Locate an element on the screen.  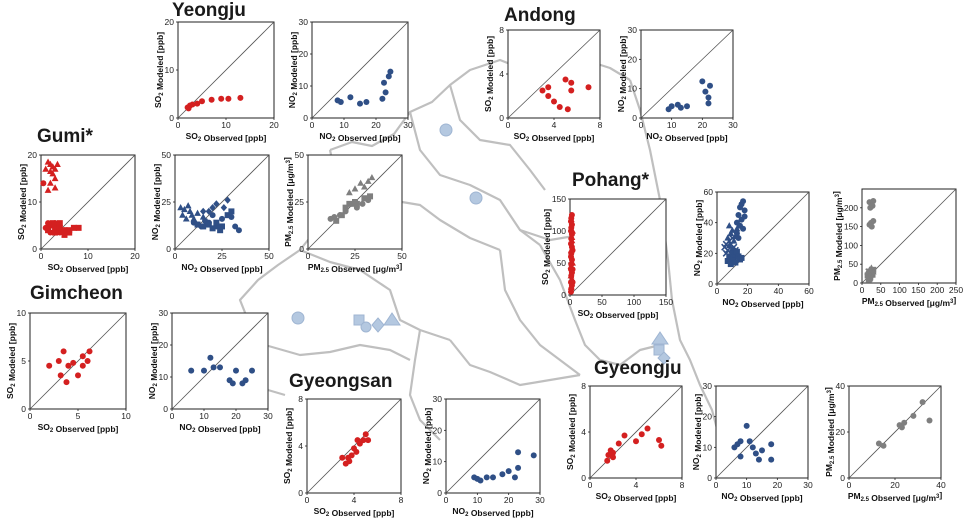
city-label-gimcheon: Gimcheon is located at coordinates (76, 293).